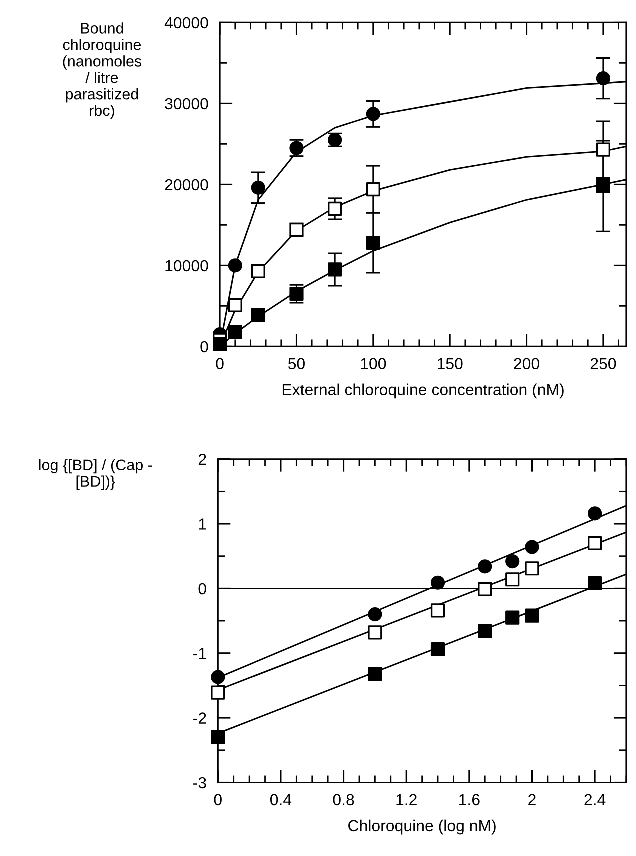  Describe the element at coordinates (281, 800) in the screenshot. I see `x-tick-label: 0.4` at that location.